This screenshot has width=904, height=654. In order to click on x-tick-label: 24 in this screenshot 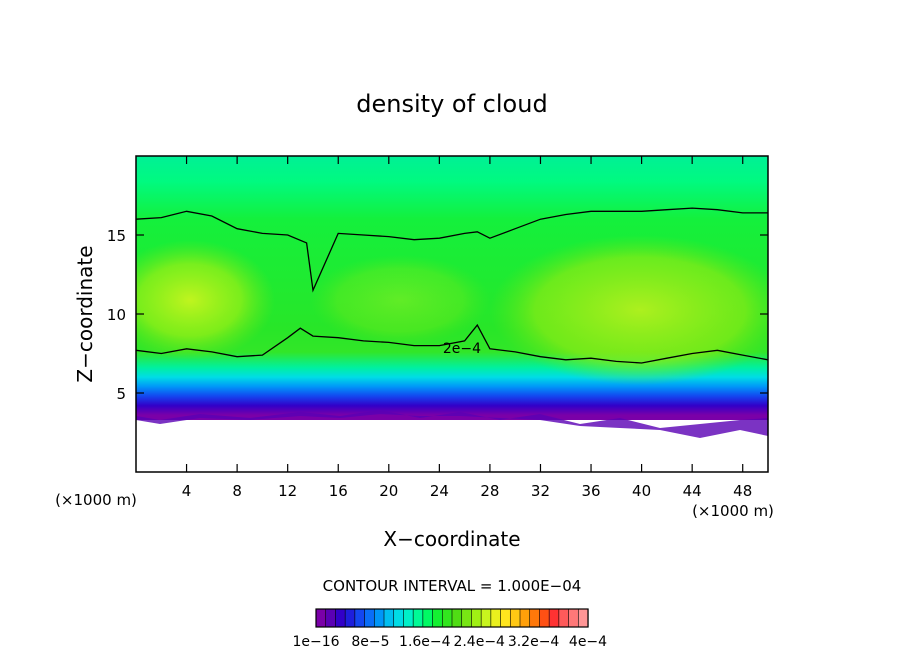, I will do `click(439, 491)`.